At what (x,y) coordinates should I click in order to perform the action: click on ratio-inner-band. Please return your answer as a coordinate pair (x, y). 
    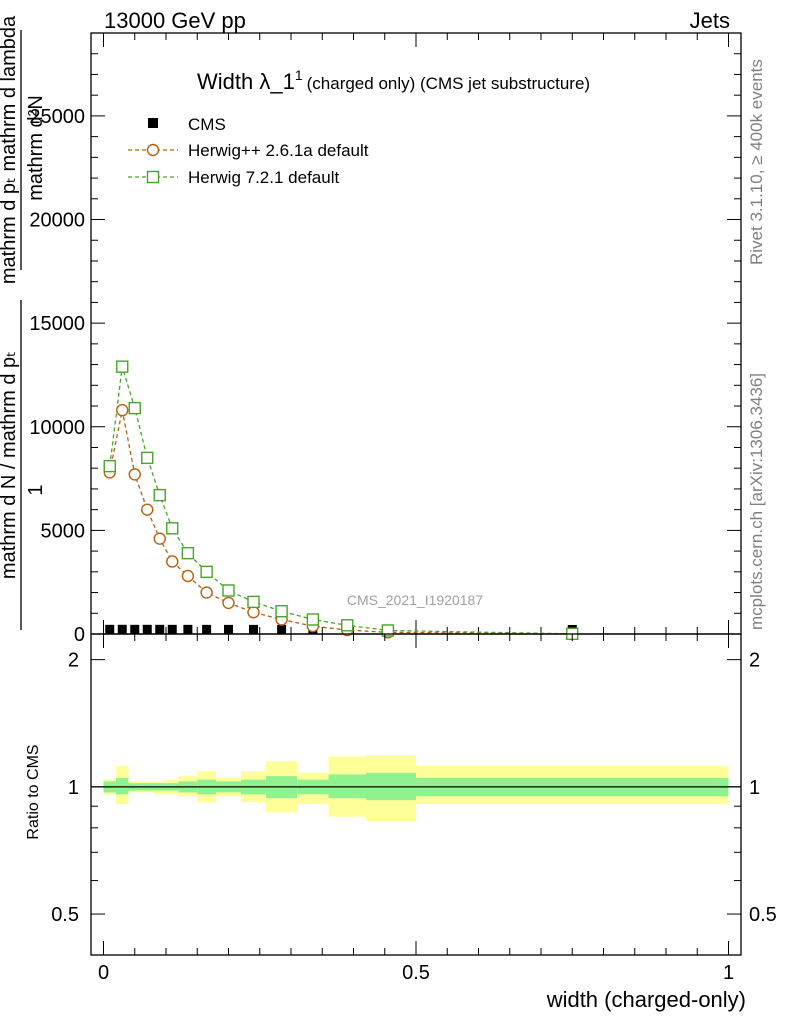
    Looking at the image, I should click on (122, 786).